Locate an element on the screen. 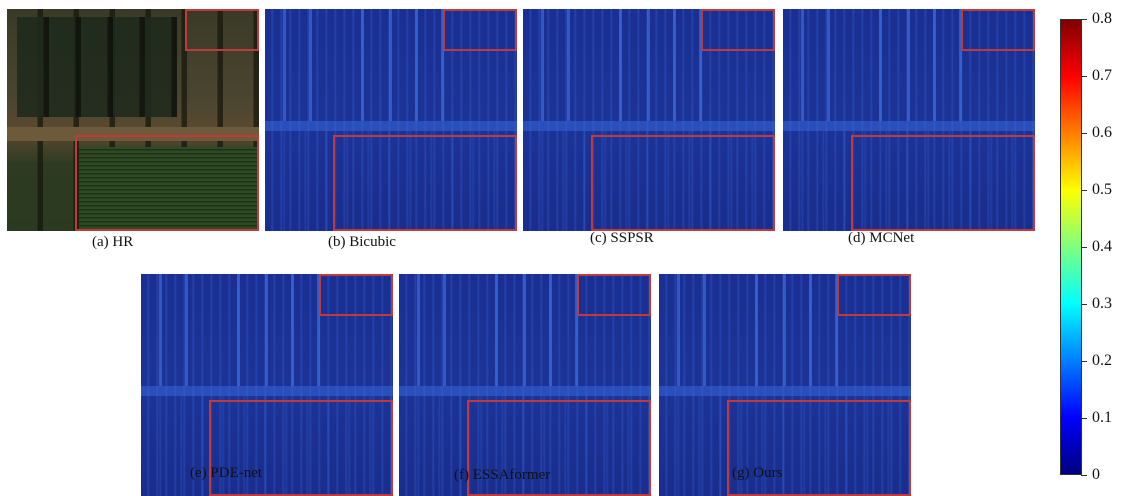 The image size is (1124, 496). panel-c-image is located at coordinates (649, 120).